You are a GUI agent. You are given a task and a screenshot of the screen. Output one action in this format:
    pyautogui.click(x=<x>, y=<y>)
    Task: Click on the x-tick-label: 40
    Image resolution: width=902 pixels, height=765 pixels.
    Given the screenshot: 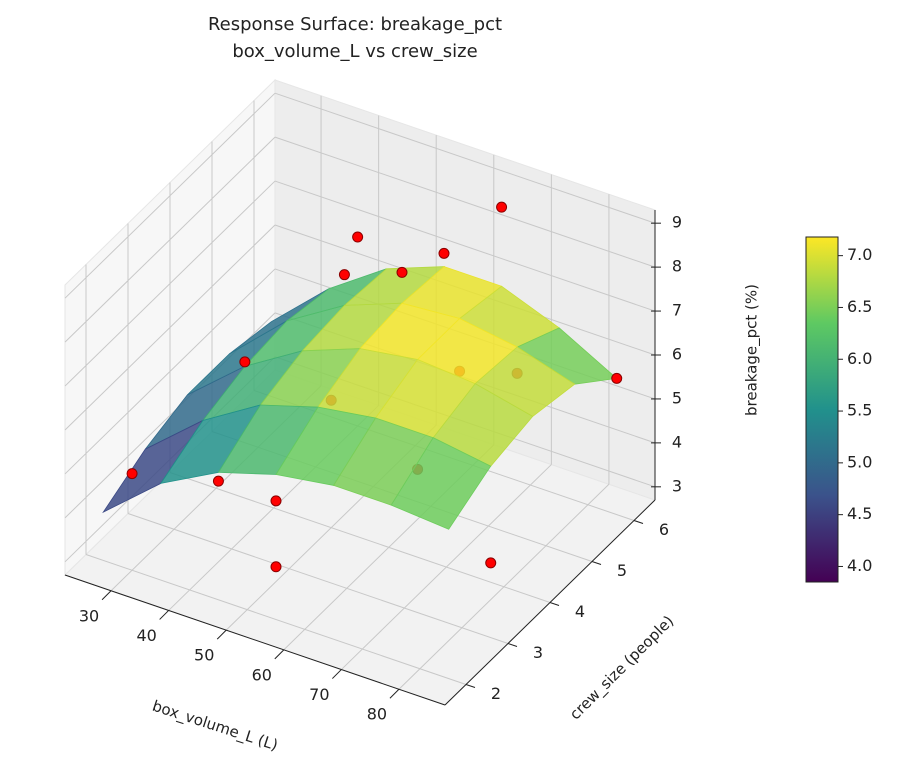 What is the action you would take?
    pyautogui.click(x=146, y=635)
    